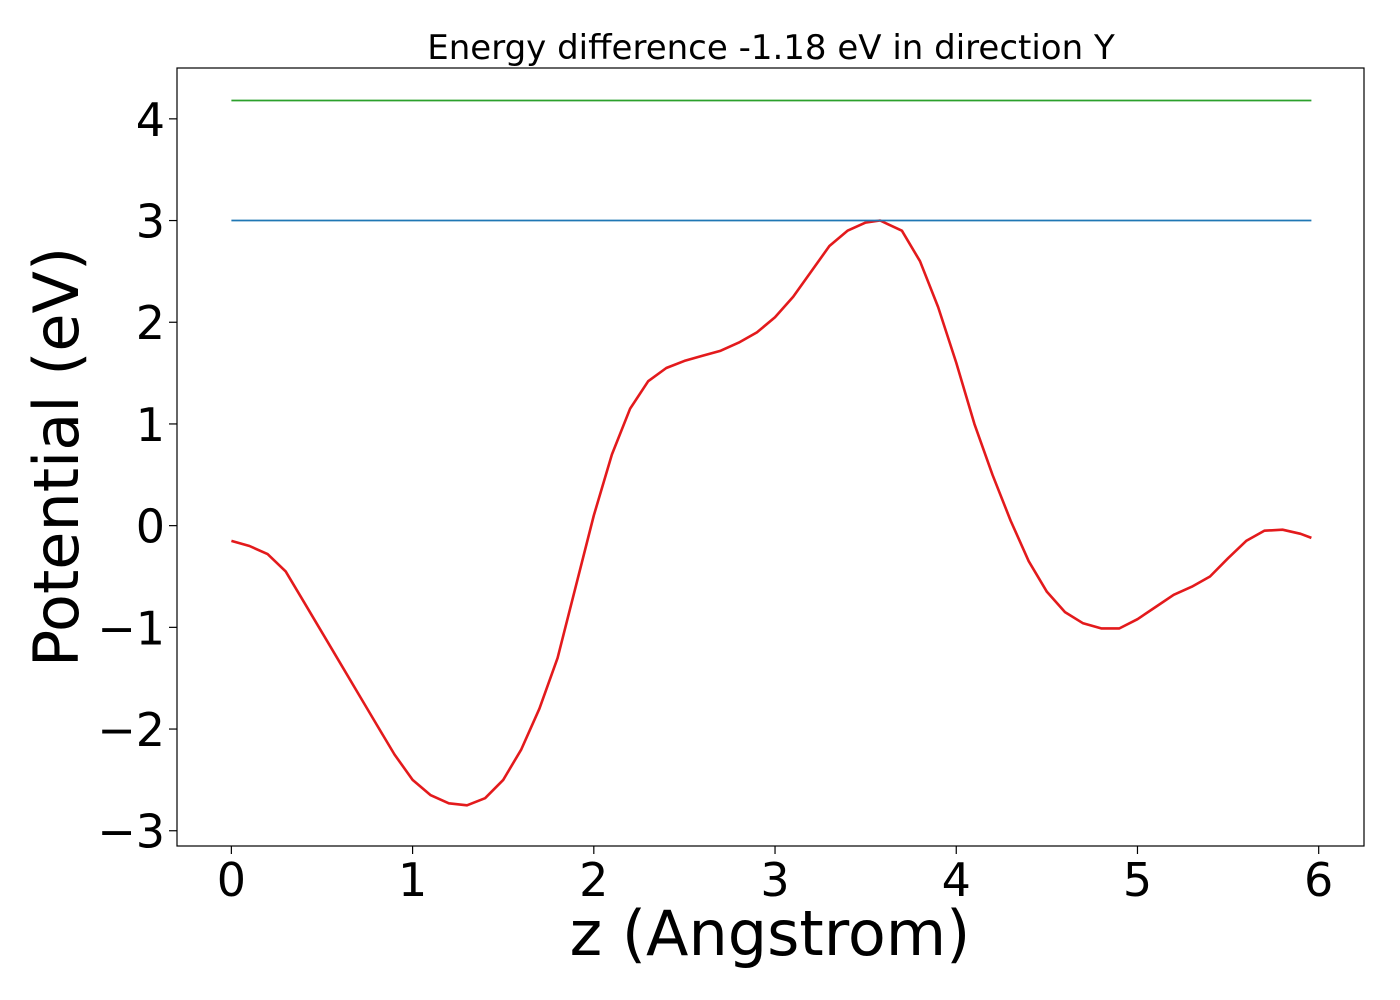  What do you see at coordinates (1137, 880) in the screenshot?
I see `x-tick-label: 5` at bounding box center [1137, 880].